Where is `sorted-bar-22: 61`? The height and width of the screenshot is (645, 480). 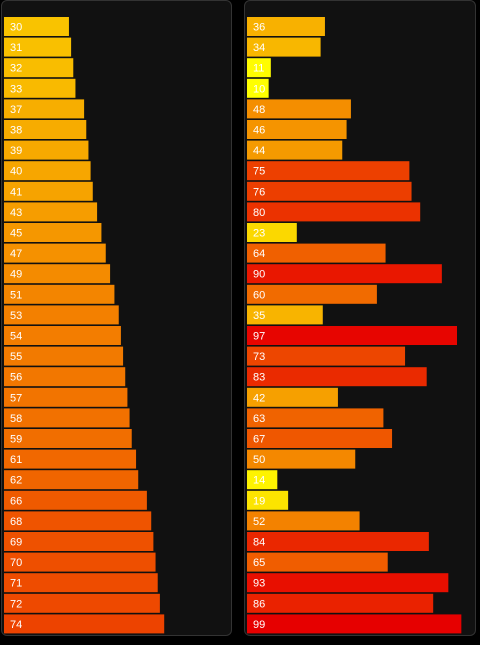
sorted-bar-22: 61 is located at coordinates (70, 459).